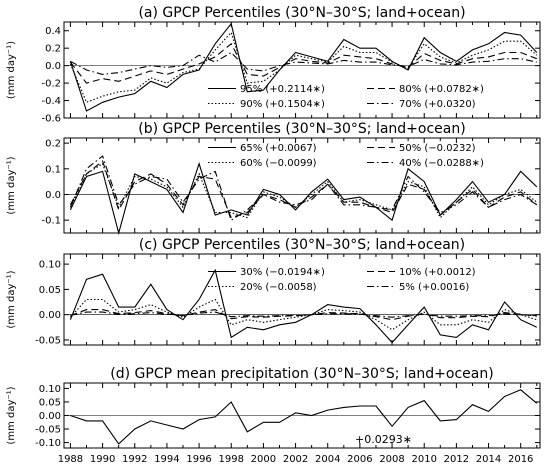 Image resolution: width=550 pixels, height=470 pixels. What do you see at coordinates (295, 459) in the screenshot?
I see `x-tick-label: 2002` at bounding box center [295, 459].